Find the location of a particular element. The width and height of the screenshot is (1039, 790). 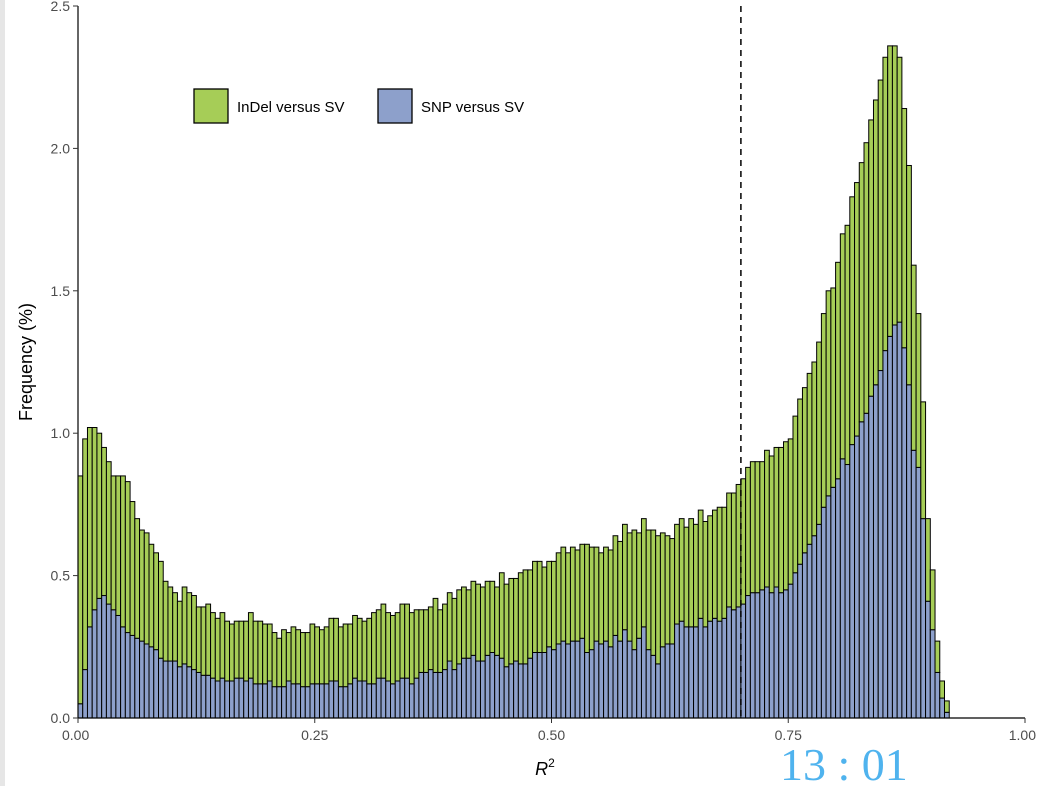

y-tick-label-5: 2.5 is located at coordinates (61, 7).